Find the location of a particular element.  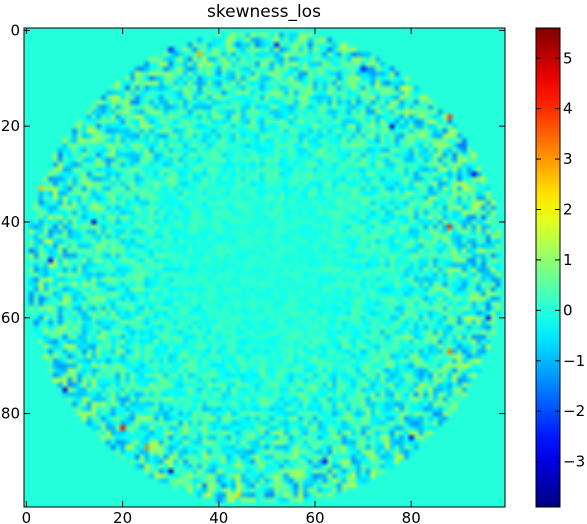

colorbar-axis: −3 −2 −1 0 1 2 3 4 5 is located at coordinates (560, 260).